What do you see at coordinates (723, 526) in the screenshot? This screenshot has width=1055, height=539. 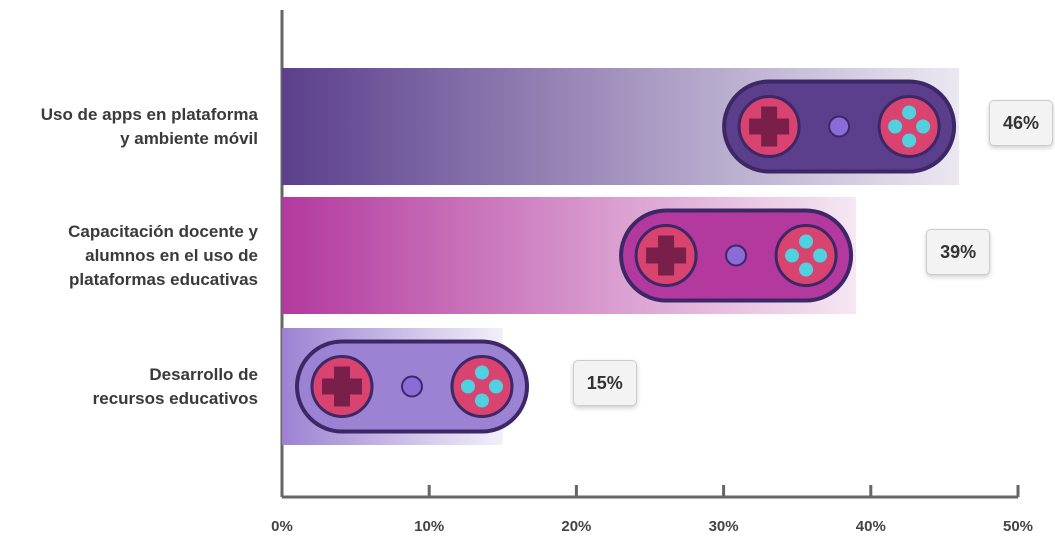 I see `x-tick-label: 30%` at bounding box center [723, 526].